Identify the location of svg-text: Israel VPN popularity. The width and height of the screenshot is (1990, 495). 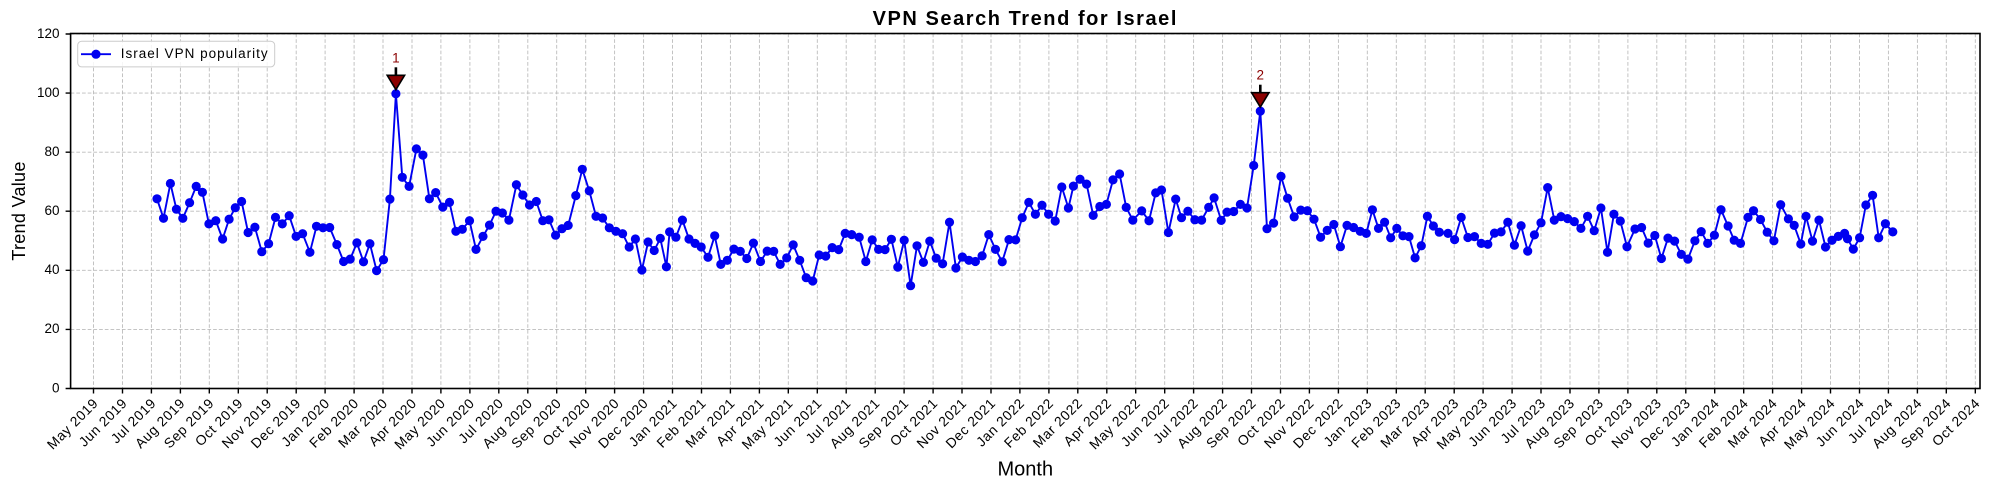
(195, 53).